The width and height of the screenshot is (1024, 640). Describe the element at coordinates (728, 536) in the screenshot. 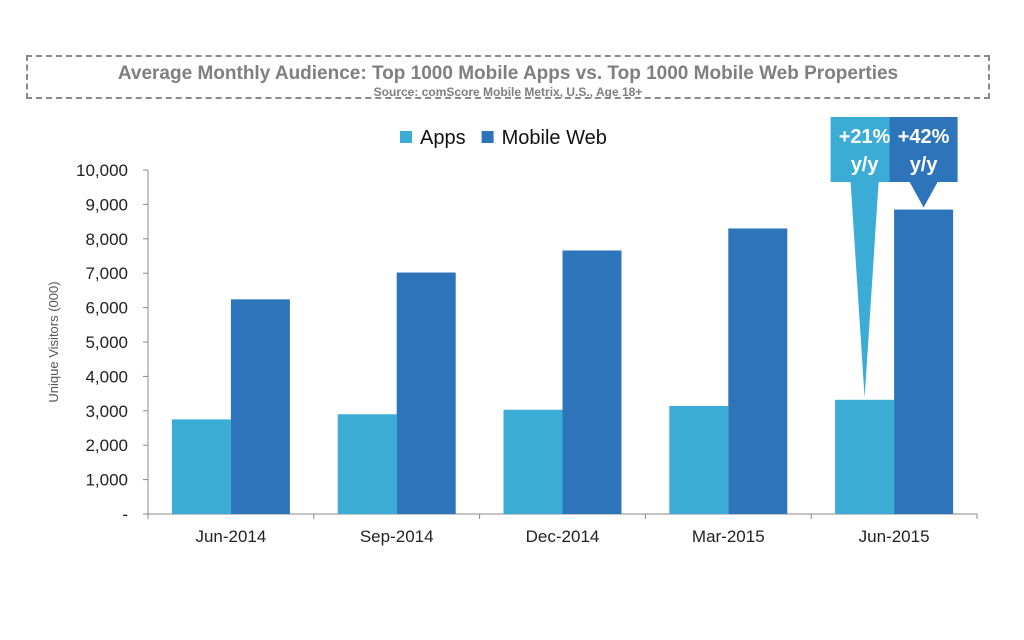

I see `x-tick-label: Mar-2015` at that location.